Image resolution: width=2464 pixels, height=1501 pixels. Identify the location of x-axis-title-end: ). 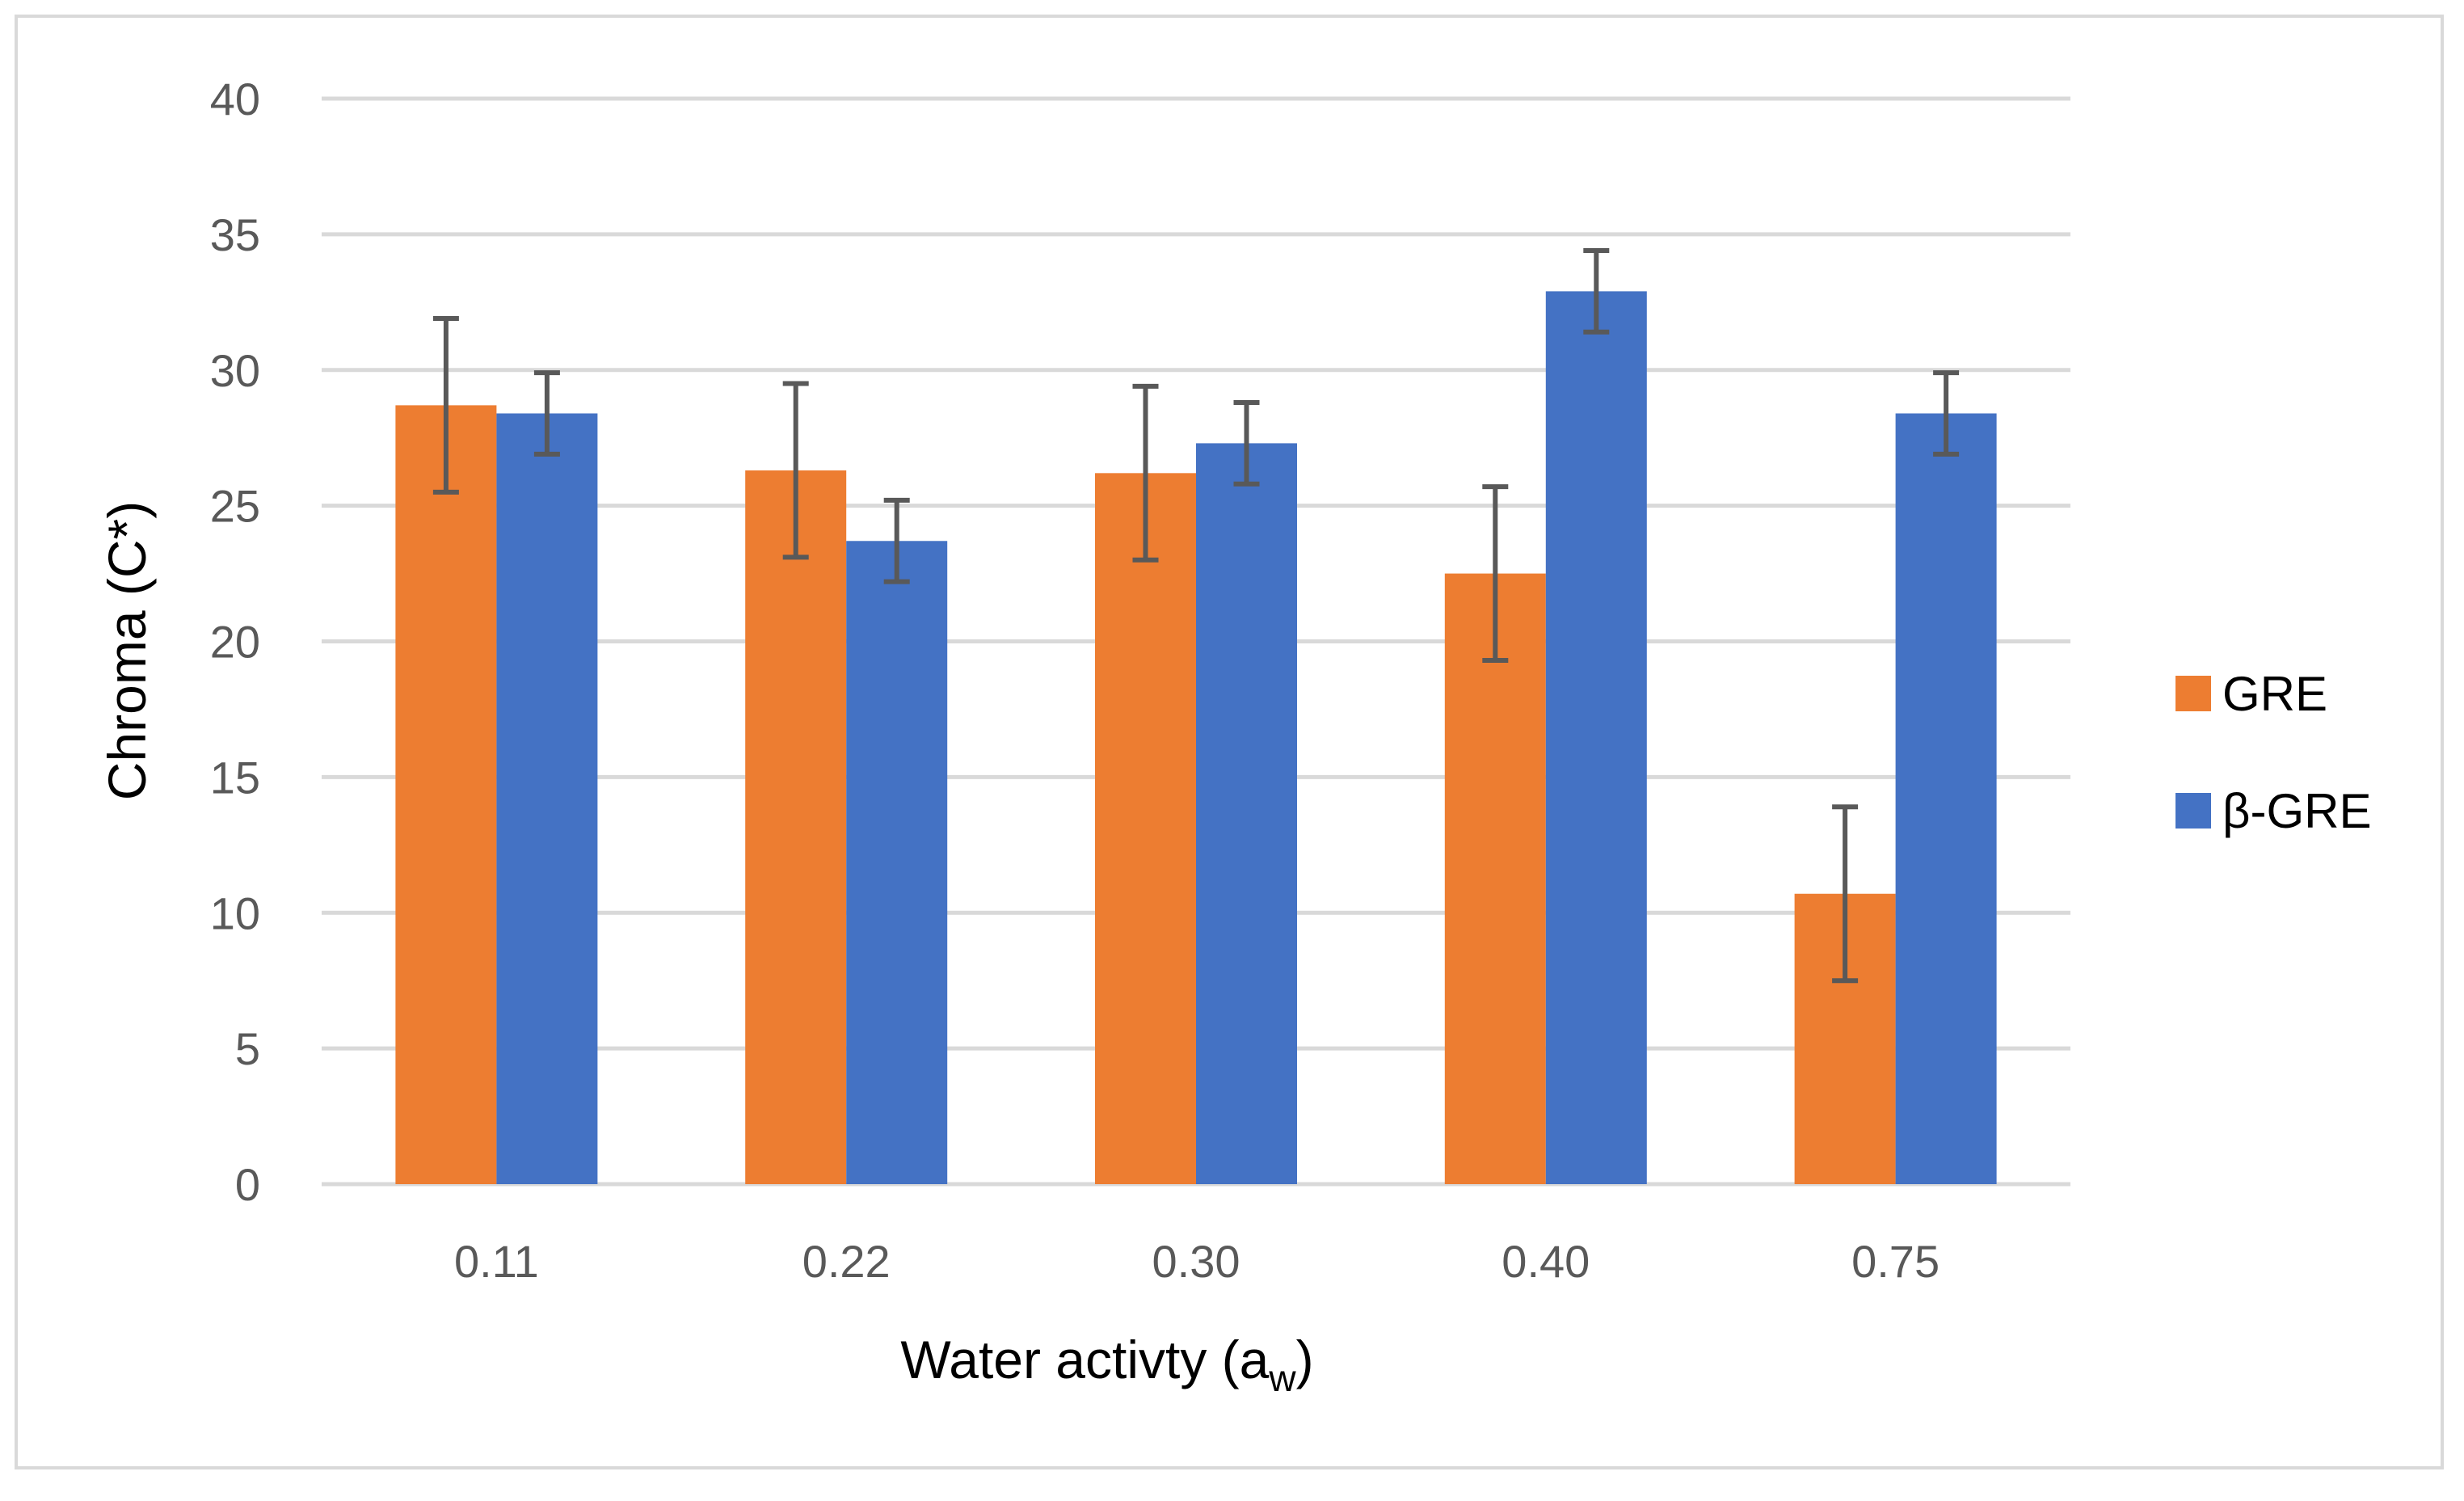
(1305, 1359).